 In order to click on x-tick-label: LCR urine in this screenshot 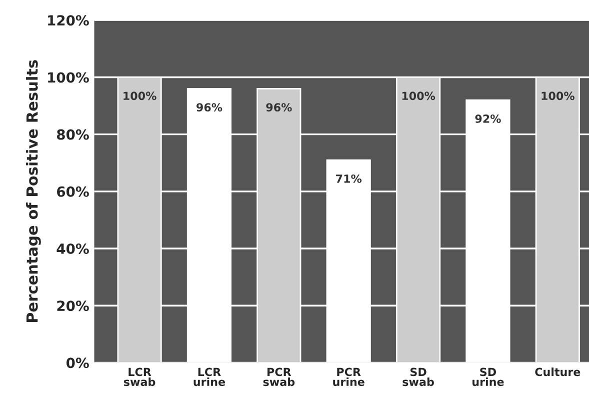, I will do `click(210, 377)`.